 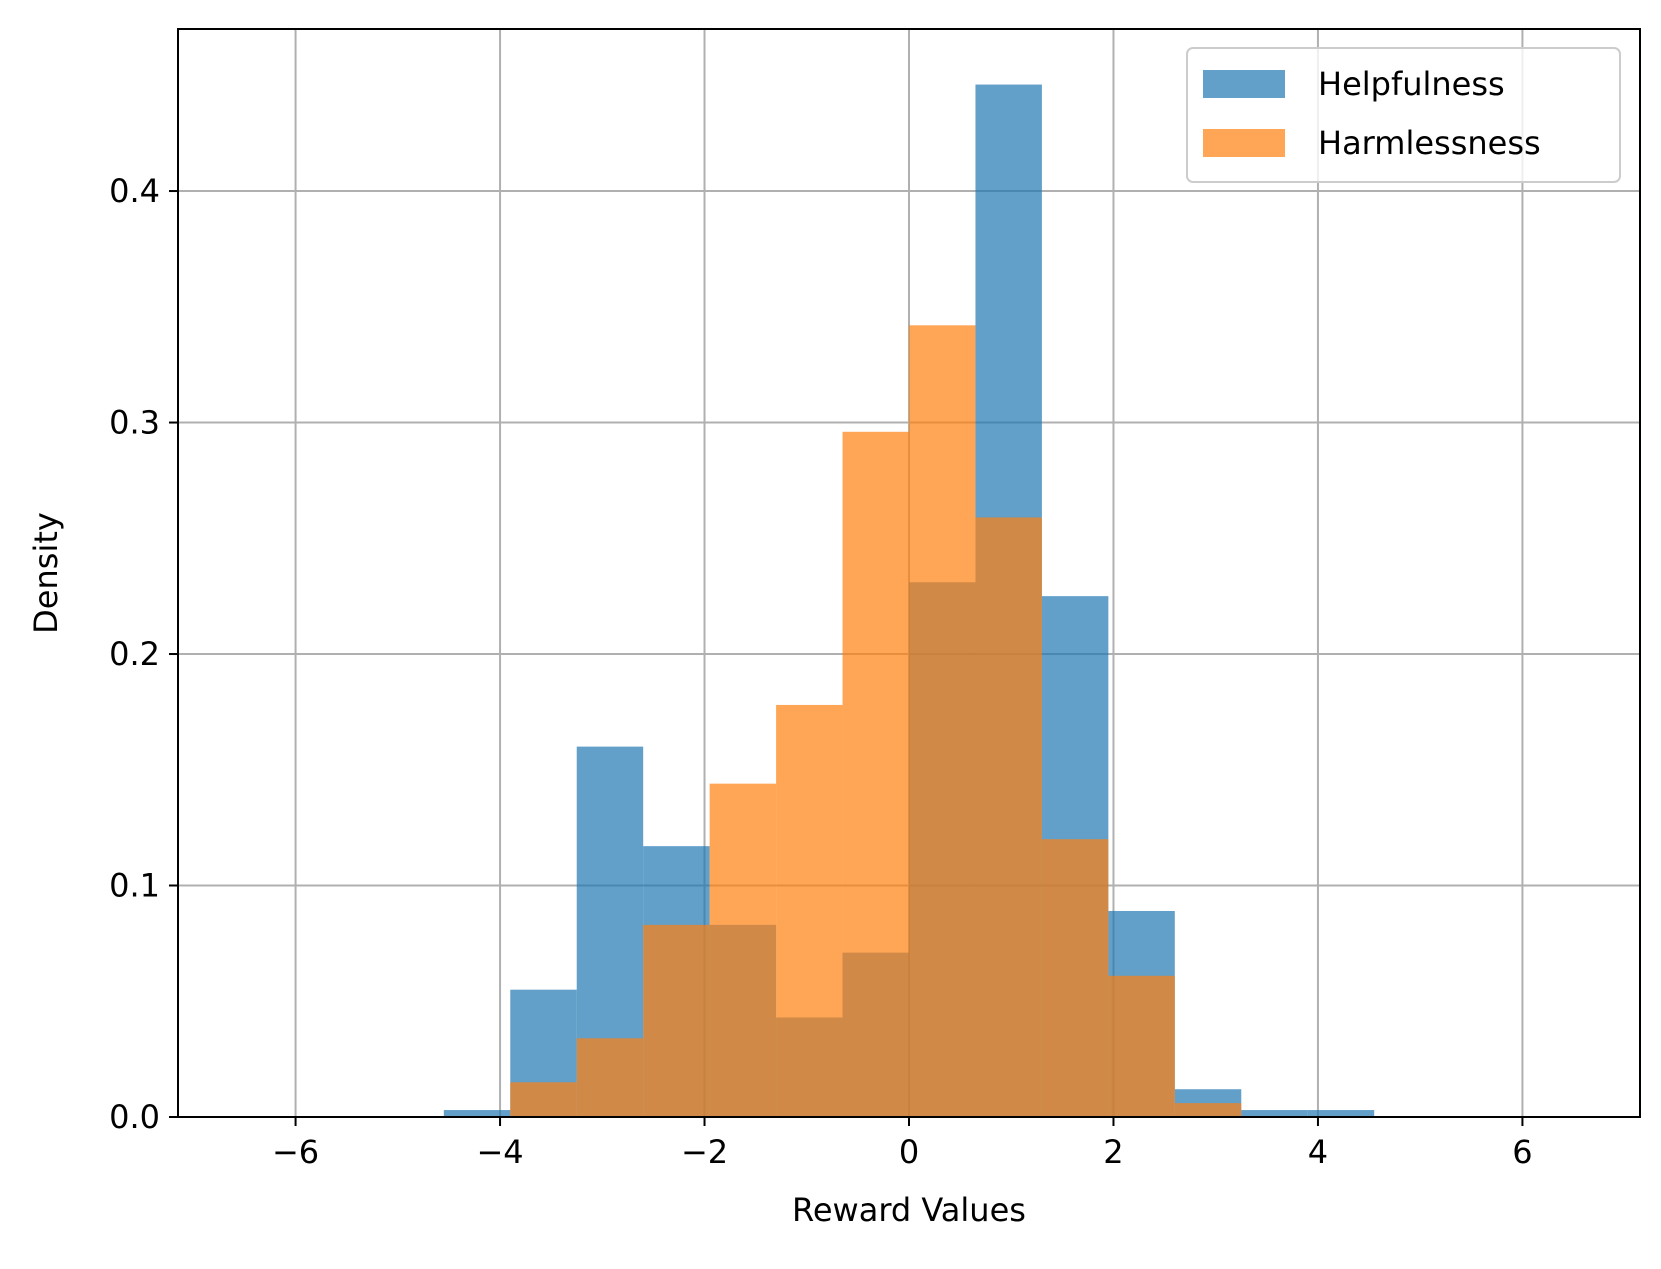 What do you see at coordinates (1244, 84) in the screenshot?
I see `legend-swatch-helpfulness` at bounding box center [1244, 84].